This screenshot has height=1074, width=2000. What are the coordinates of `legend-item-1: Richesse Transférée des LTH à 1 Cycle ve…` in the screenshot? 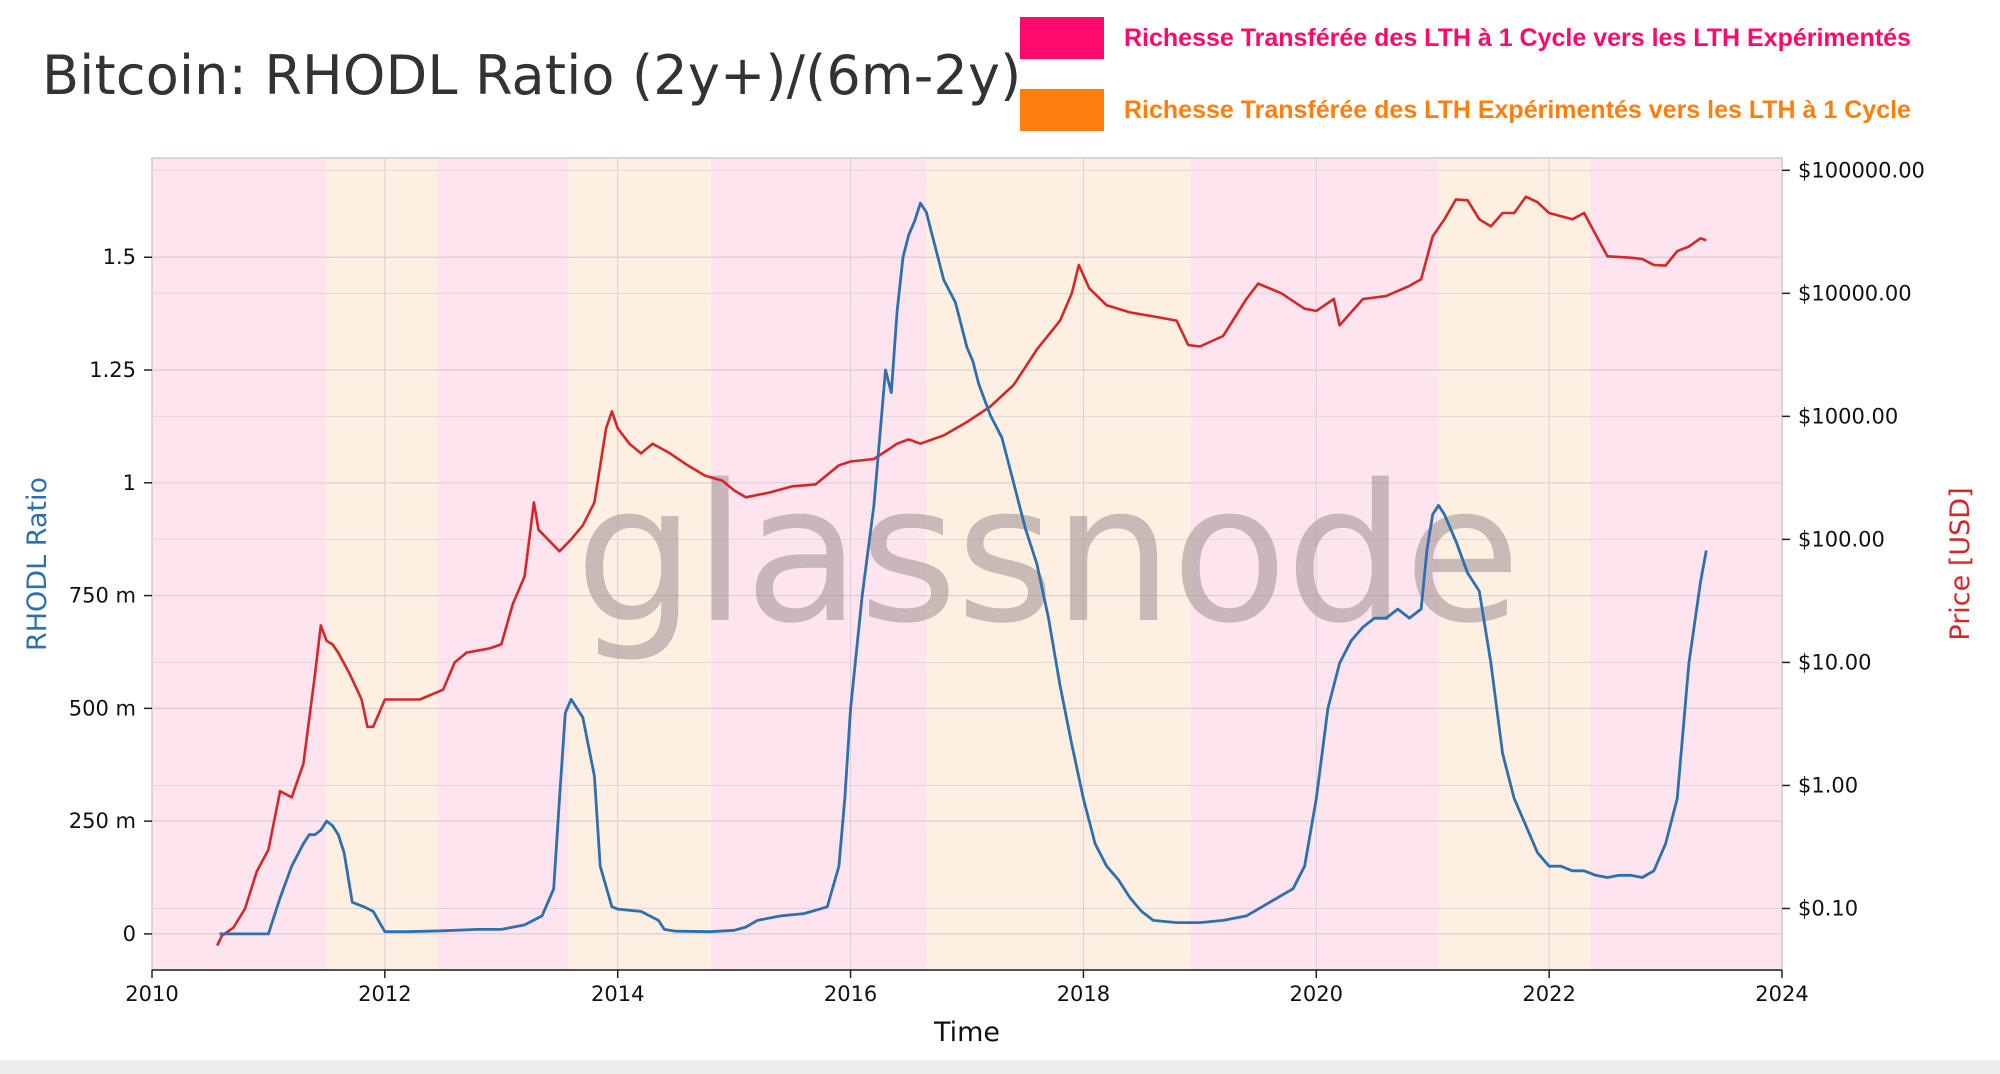 It's located at (1465, 38).